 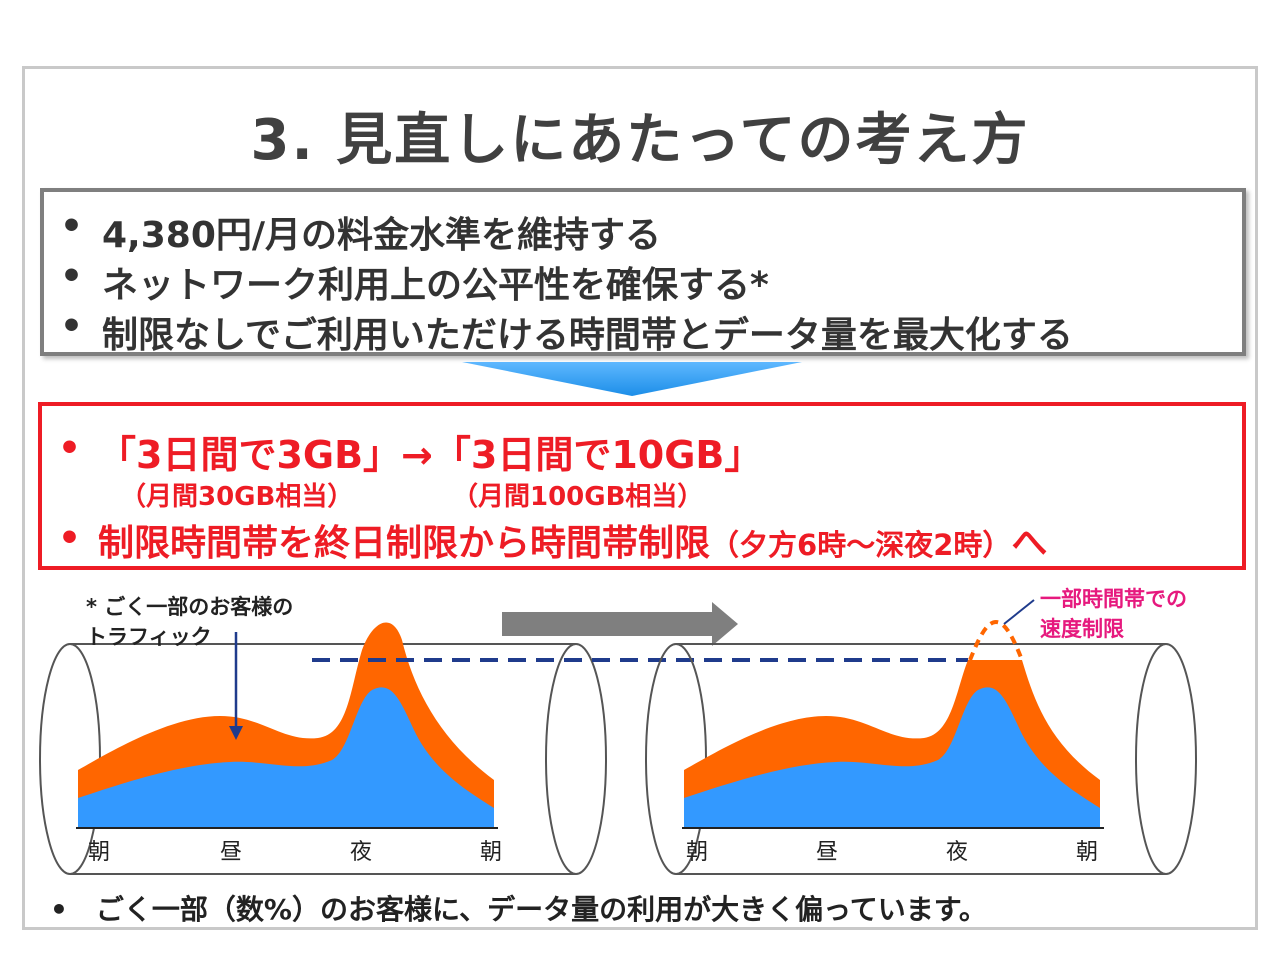 I want to click on all-user-traffic-right, so click(x=892, y=757).